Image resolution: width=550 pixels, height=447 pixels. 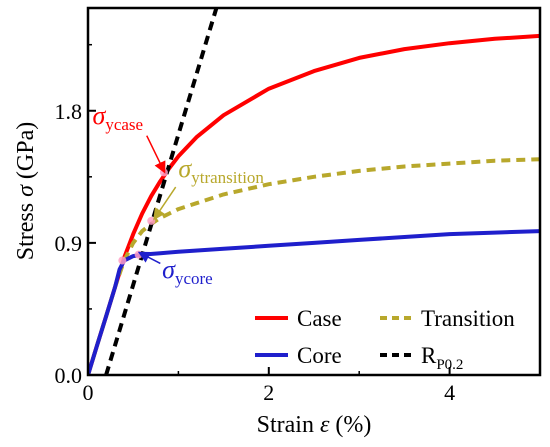 What do you see at coordinates (165, 203) in the screenshot?
I see `annotation-arrow-ytransition` at bounding box center [165, 203].